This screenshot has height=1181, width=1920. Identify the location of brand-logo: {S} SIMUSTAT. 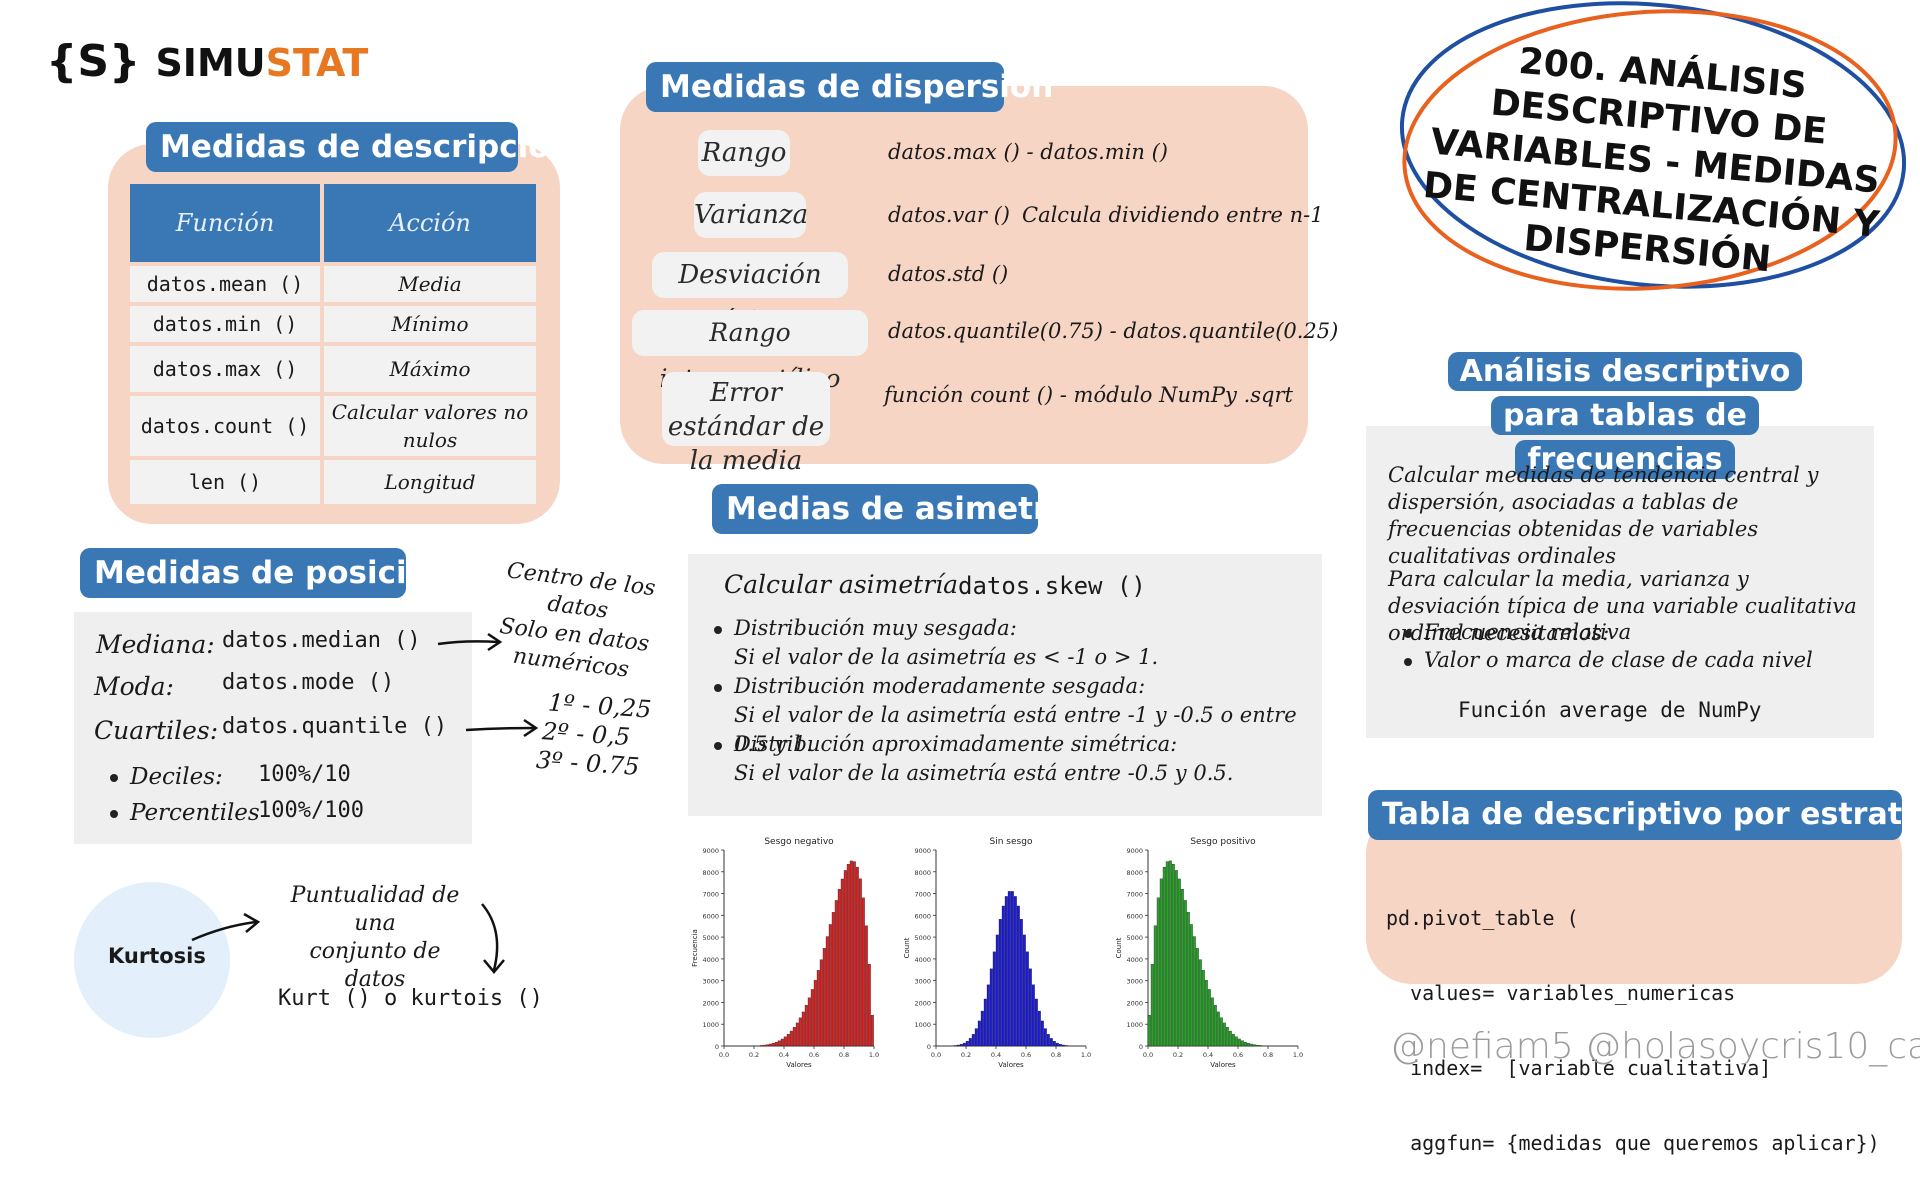
(207, 64).